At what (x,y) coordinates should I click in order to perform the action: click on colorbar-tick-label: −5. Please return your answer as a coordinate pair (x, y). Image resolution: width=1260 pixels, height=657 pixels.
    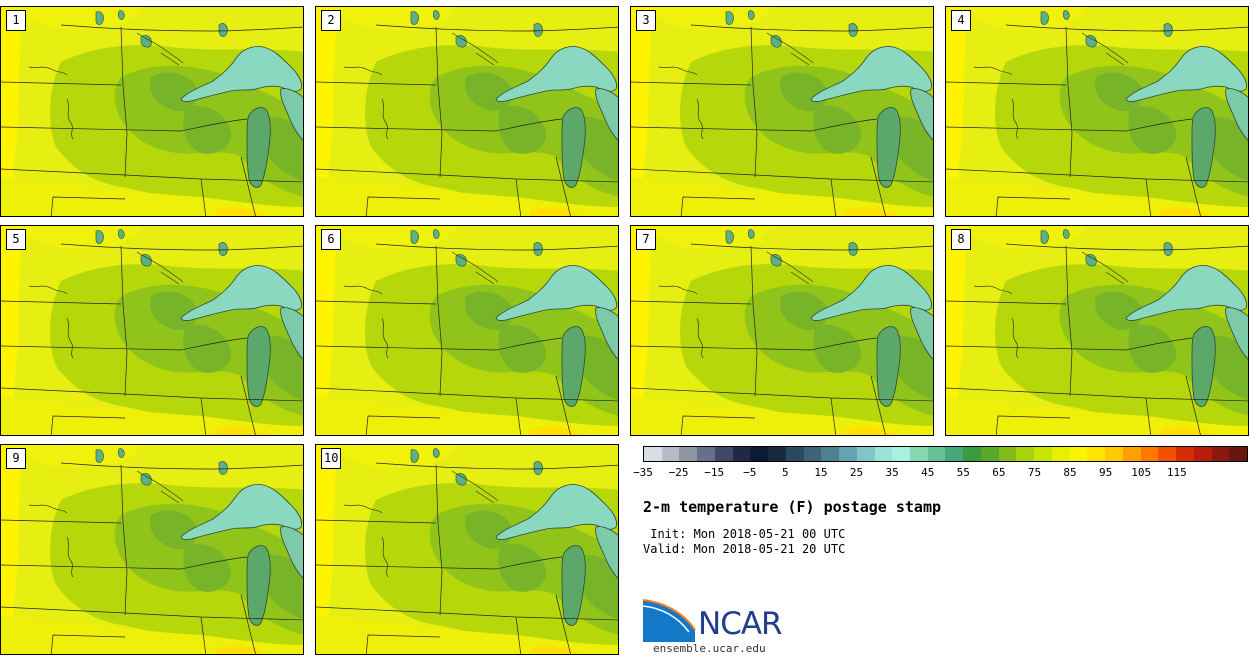
    Looking at the image, I should click on (750, 472).